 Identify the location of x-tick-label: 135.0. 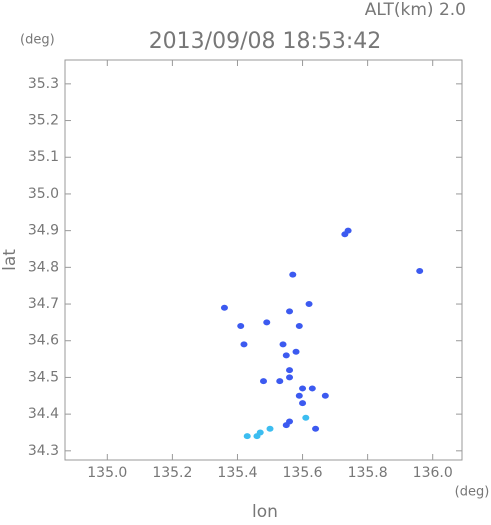
(107, 473).